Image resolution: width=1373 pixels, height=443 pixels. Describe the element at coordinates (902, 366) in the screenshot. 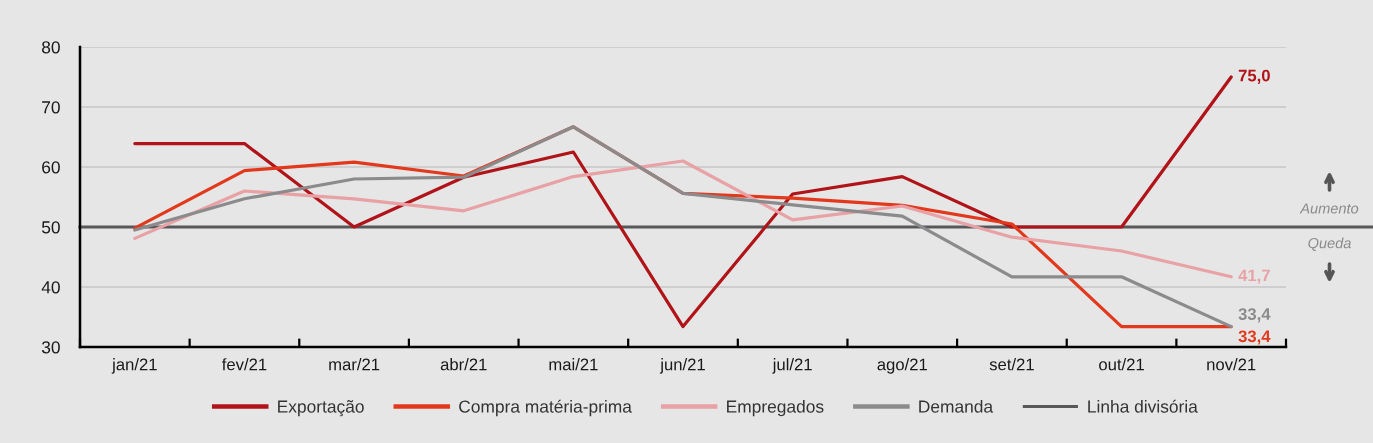

I see `x-tick-label: ago/21` at that location.